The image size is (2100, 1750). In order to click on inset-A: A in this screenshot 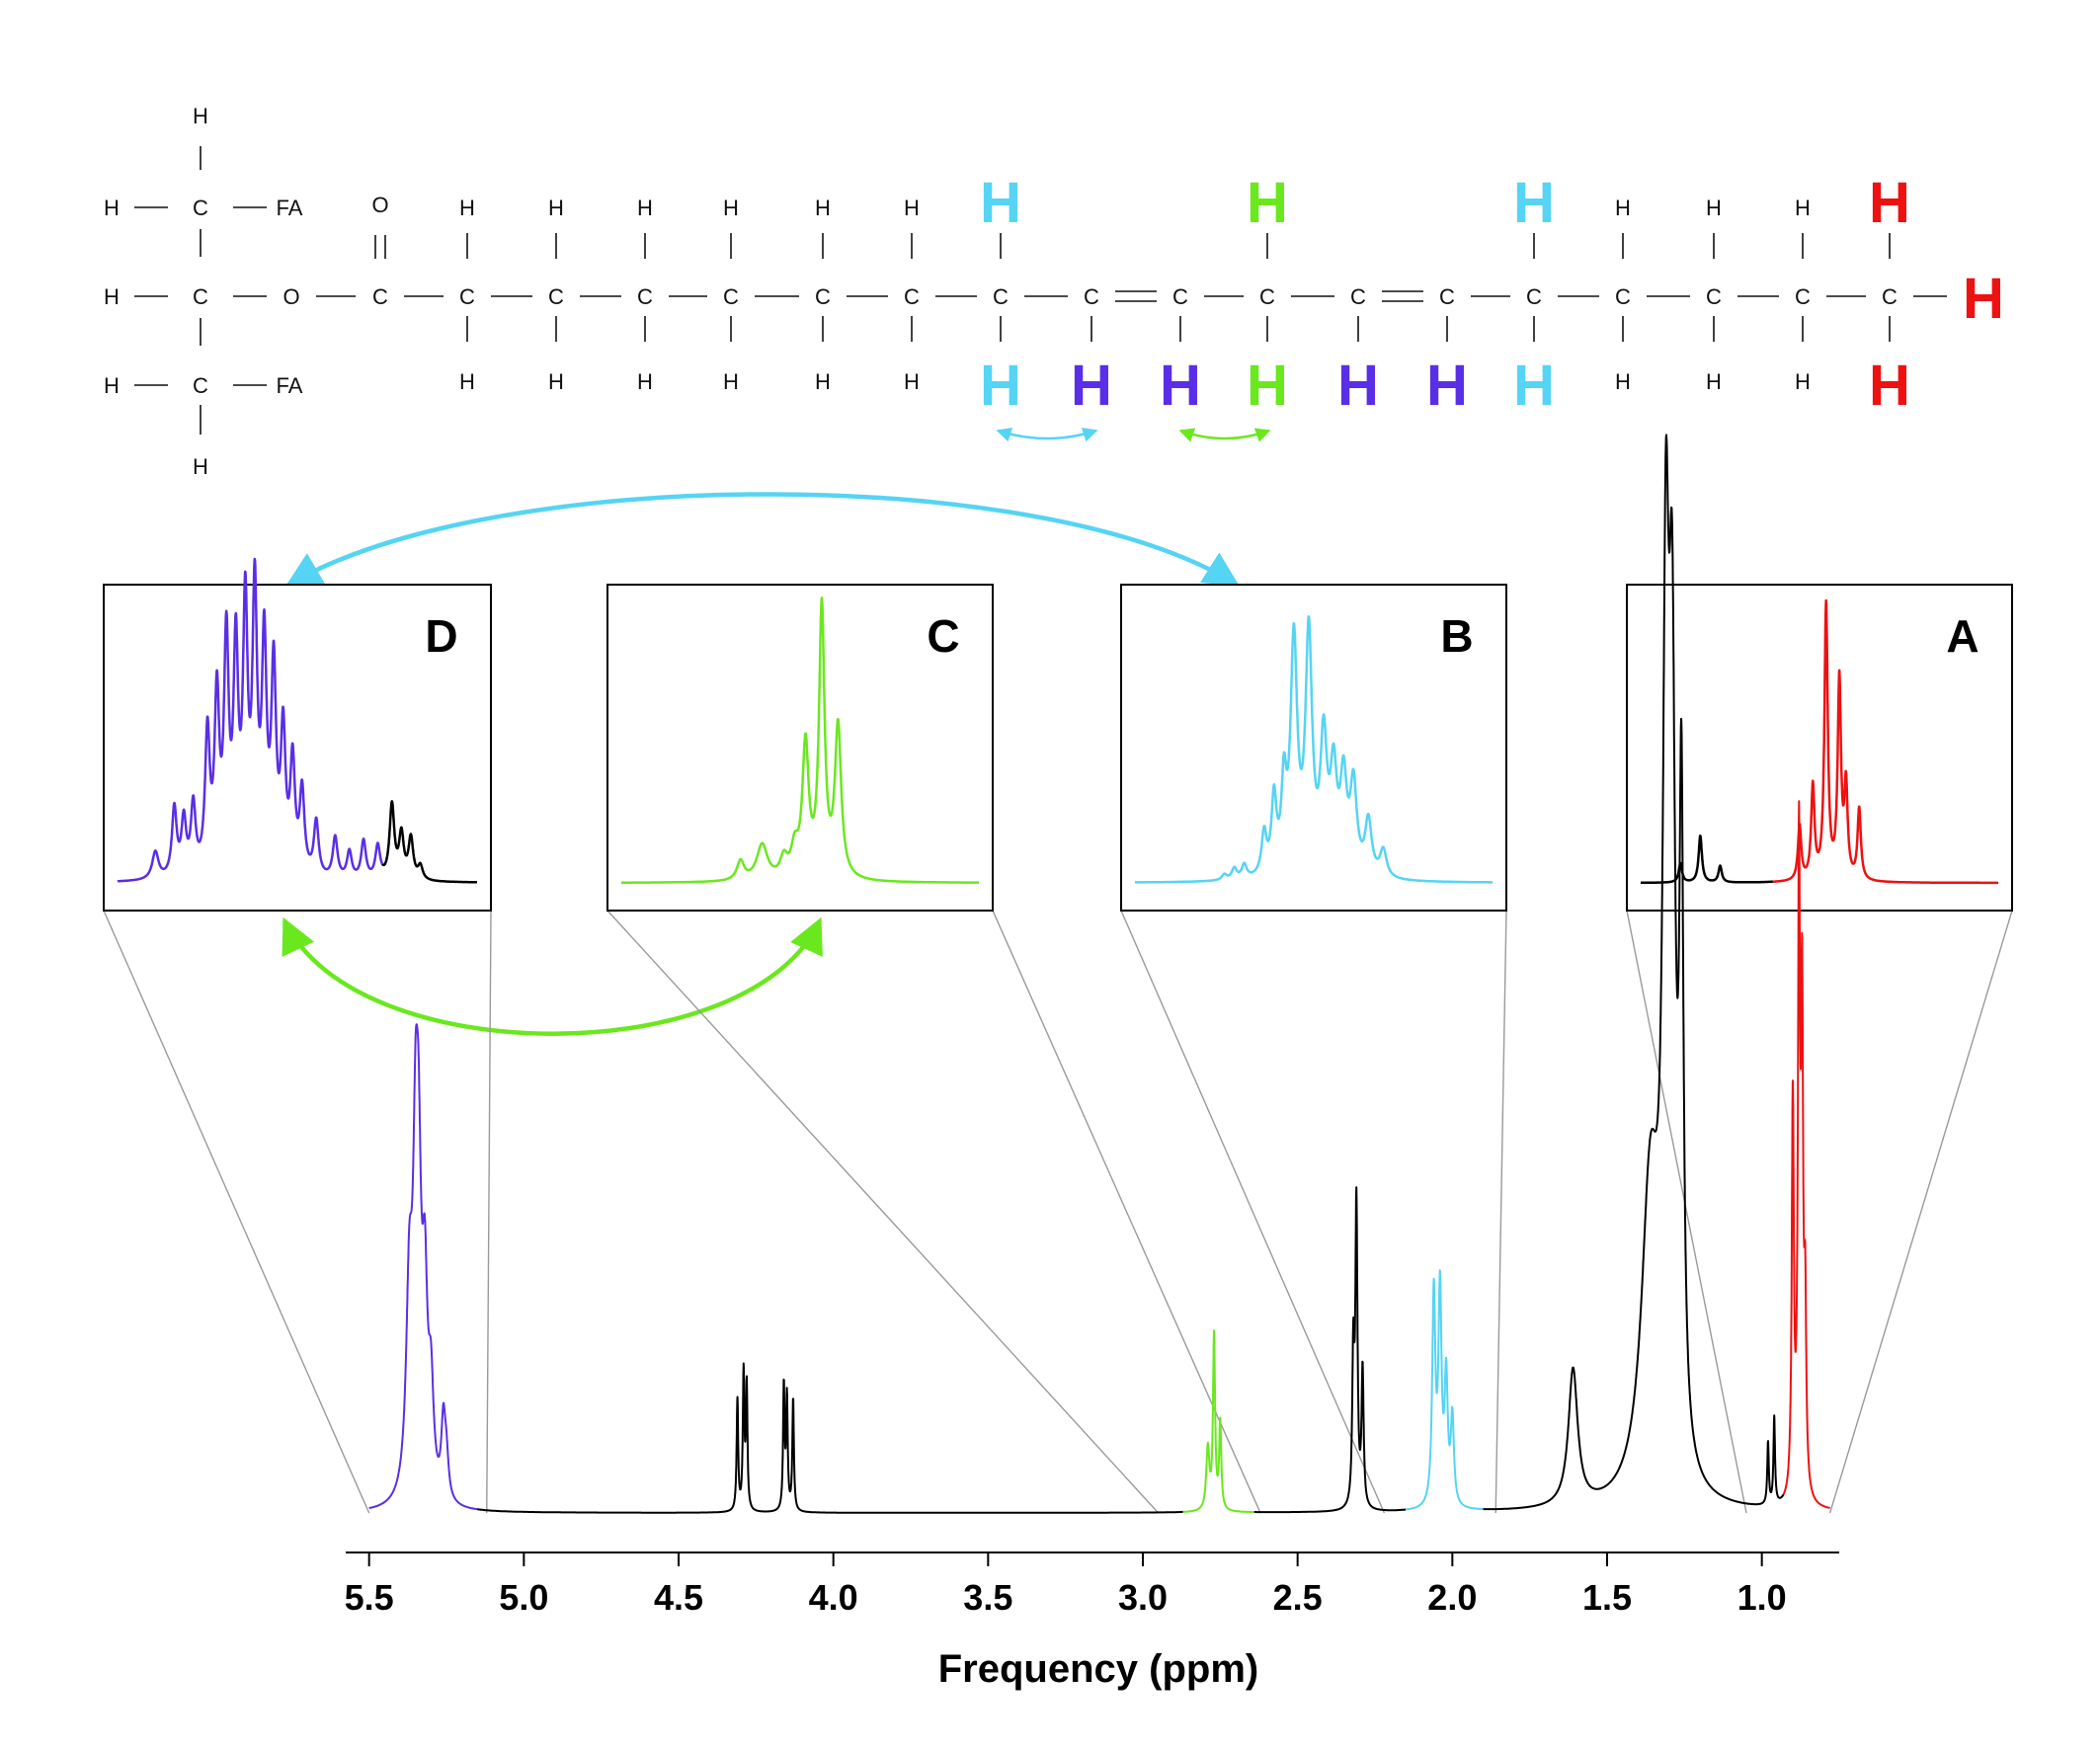, I will do `click(1820, 748)`.